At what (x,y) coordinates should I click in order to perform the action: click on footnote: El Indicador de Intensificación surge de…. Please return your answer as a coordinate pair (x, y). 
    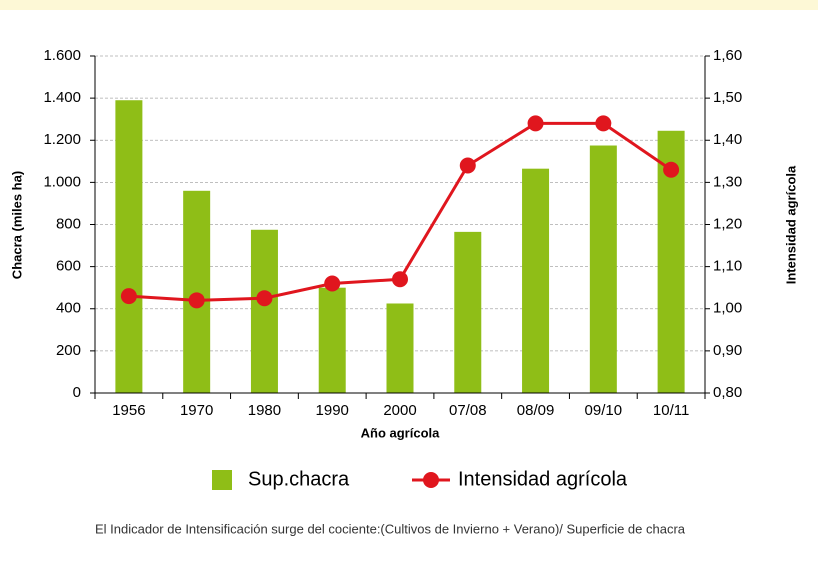
    Looking at the image, I should click on (390, 528).